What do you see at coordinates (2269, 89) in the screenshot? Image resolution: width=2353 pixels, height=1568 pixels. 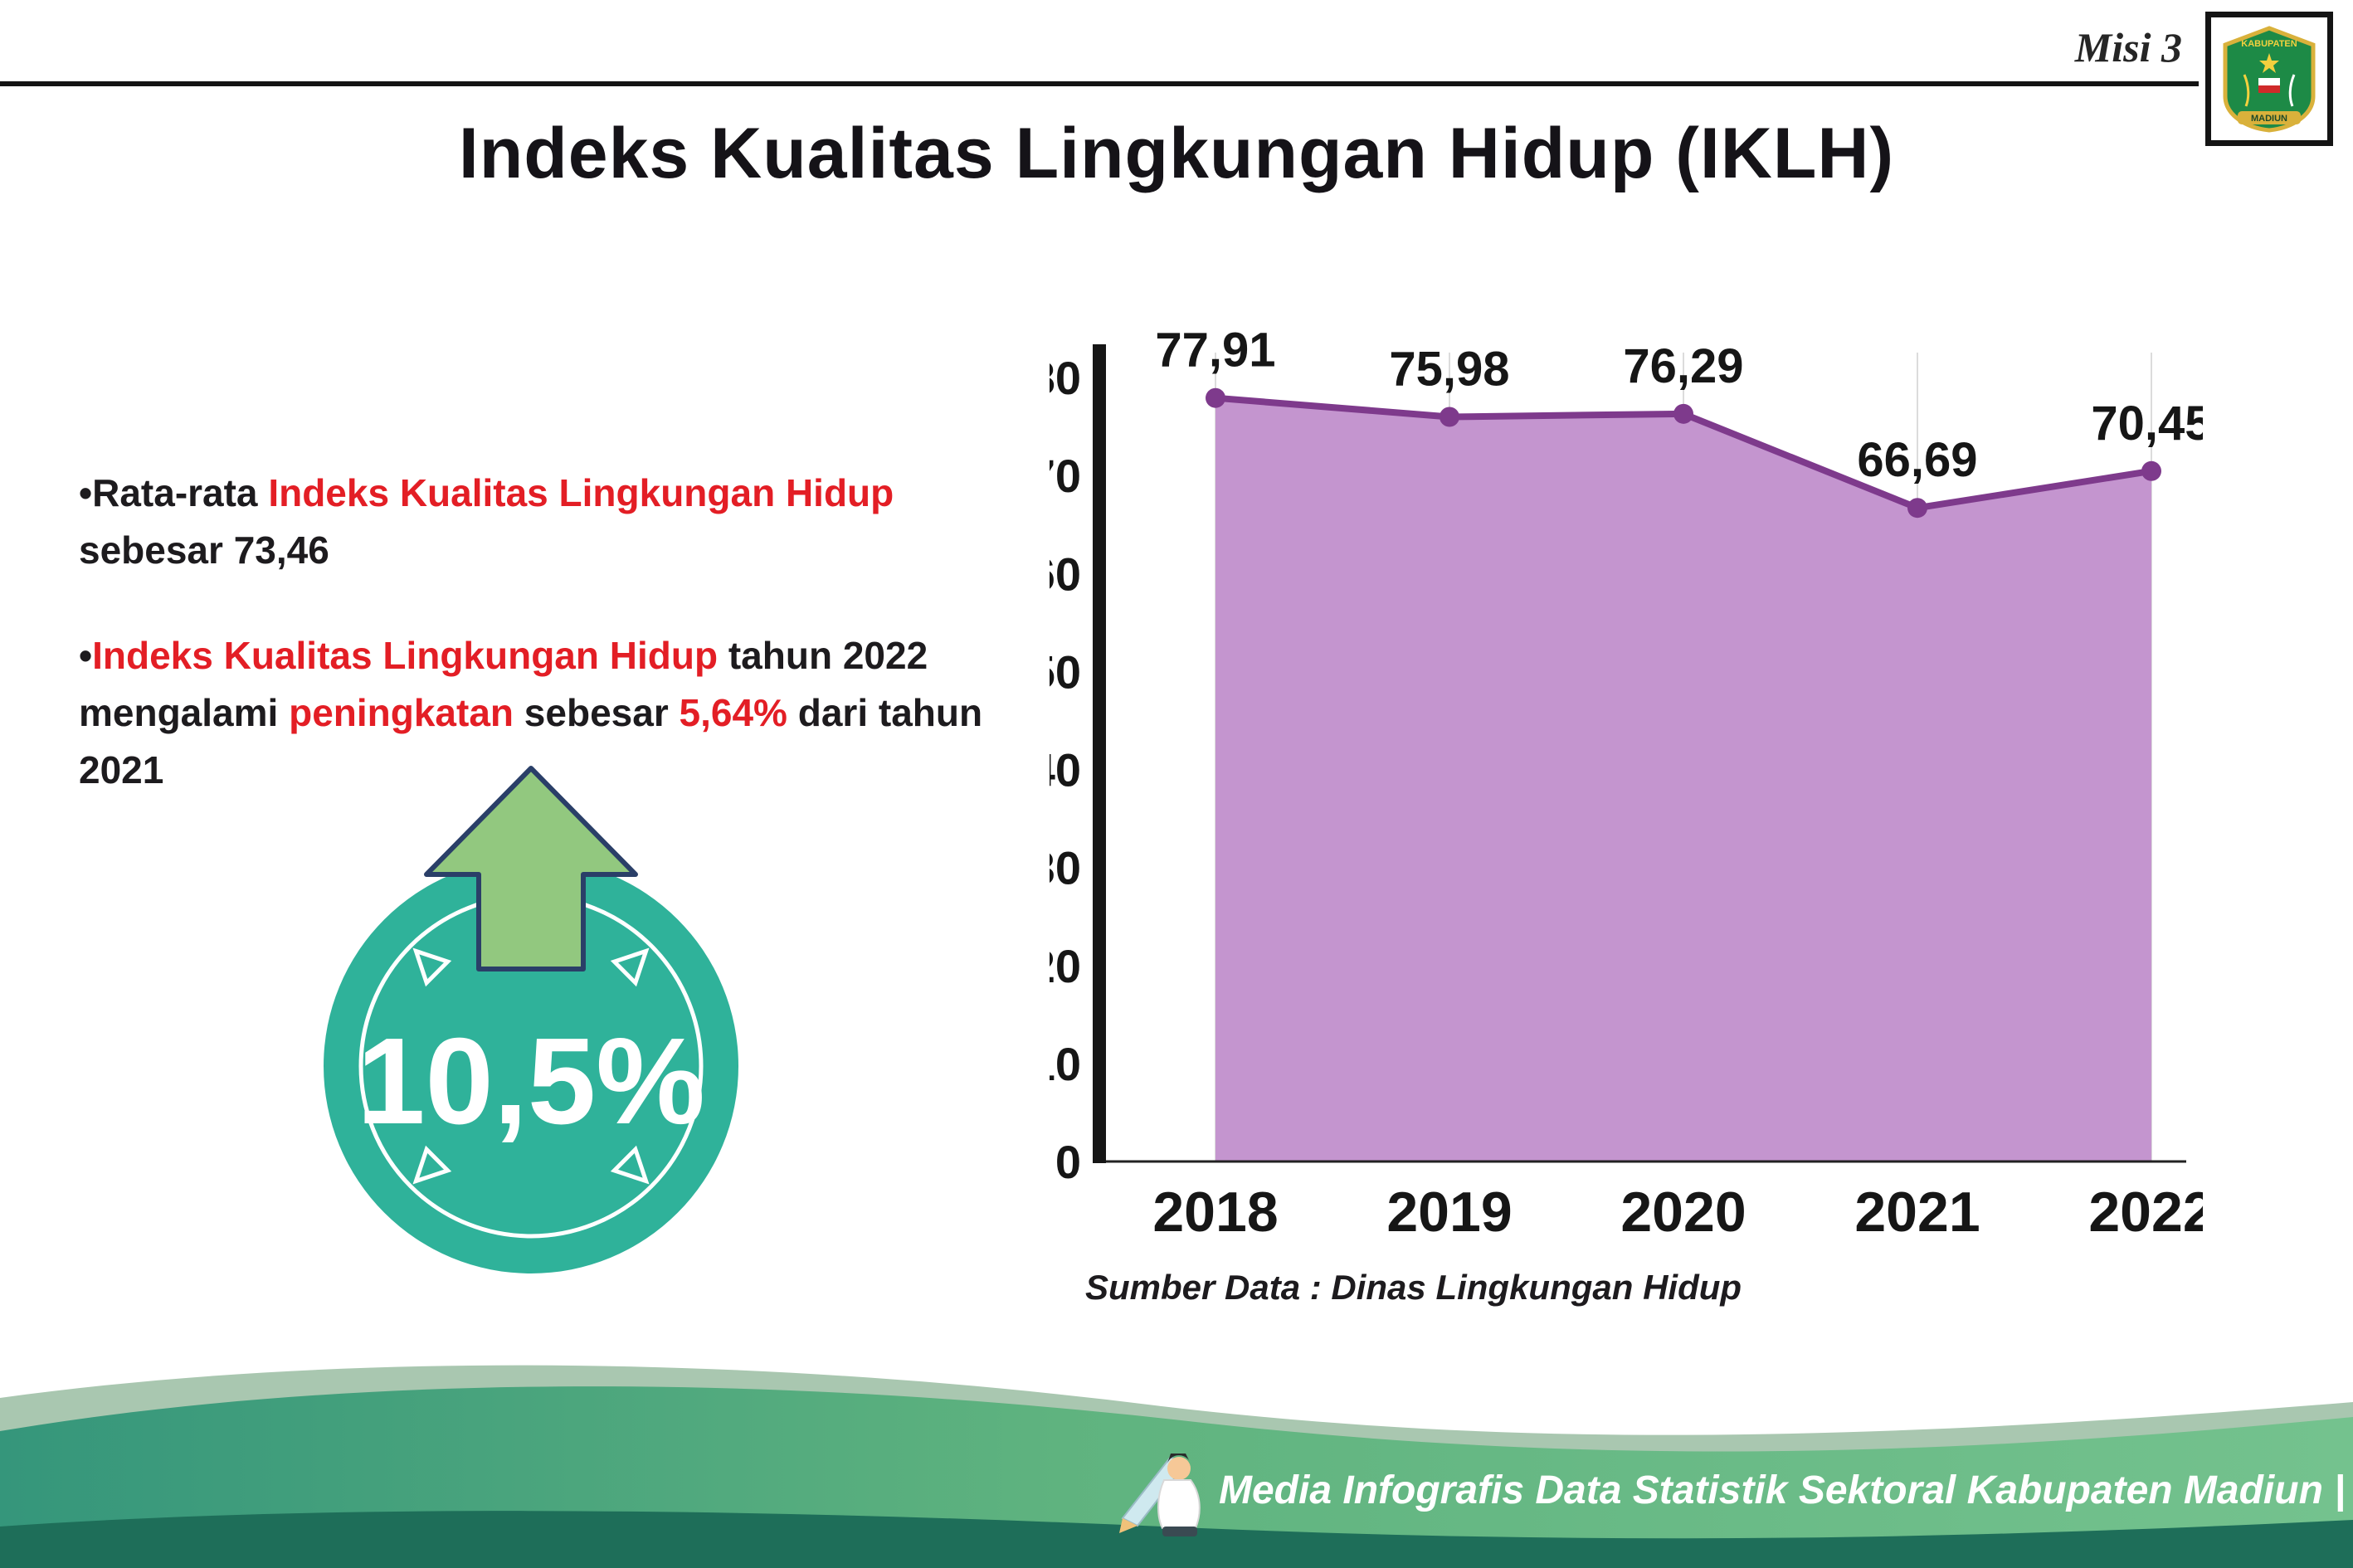 I see `crest-flag-red` at bounding box center [2269, 89].